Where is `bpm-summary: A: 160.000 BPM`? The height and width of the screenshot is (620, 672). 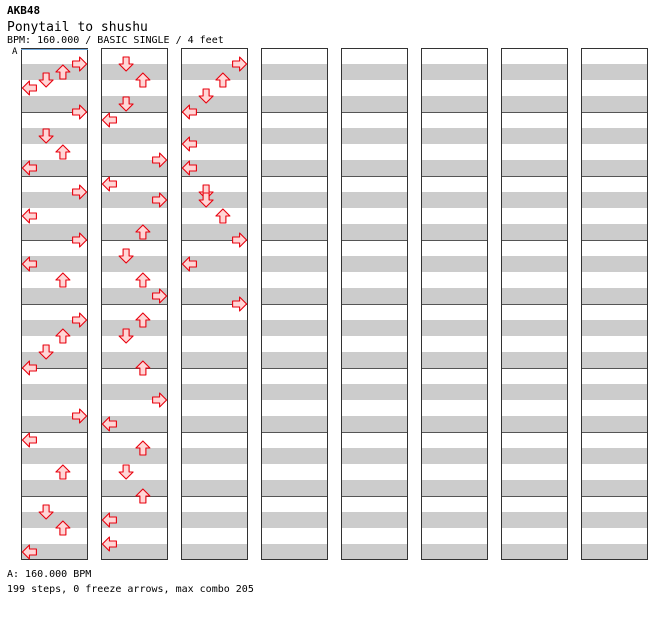
bpm-summary: A: 160.000 BPM is located at coordinates (49, 574).